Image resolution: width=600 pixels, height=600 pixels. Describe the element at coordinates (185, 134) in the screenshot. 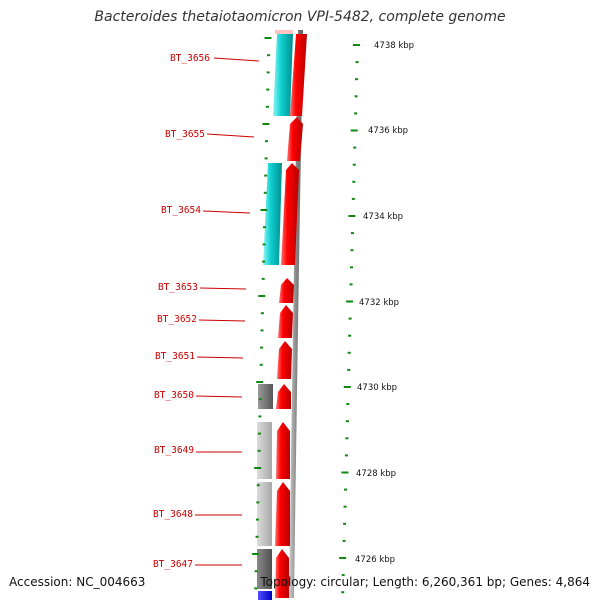

I see `gene-label: BT_3655` at that location.